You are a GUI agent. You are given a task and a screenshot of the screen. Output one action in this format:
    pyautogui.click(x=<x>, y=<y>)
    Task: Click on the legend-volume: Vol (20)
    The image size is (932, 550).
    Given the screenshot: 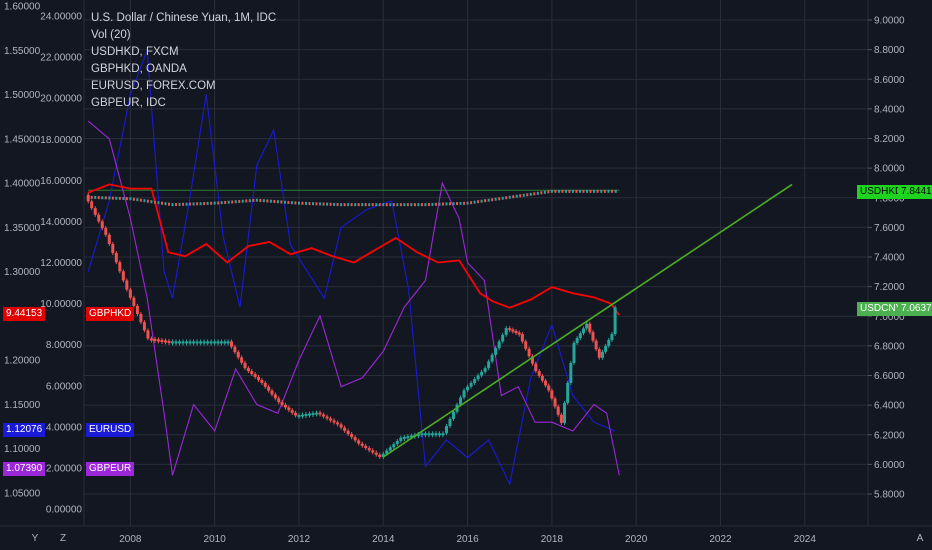 What is the action you would take?
    pyautogui.click(x=111, y=35)
    